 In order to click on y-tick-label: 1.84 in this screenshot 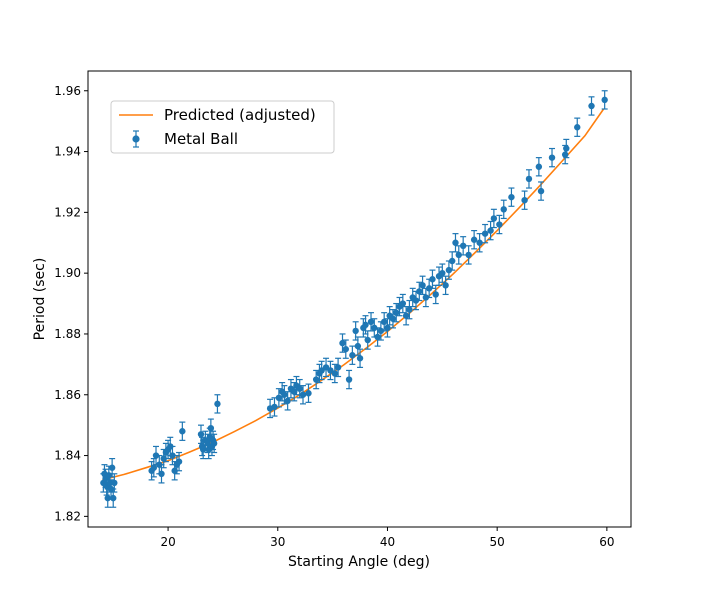, I will do `click(67, 456)`.